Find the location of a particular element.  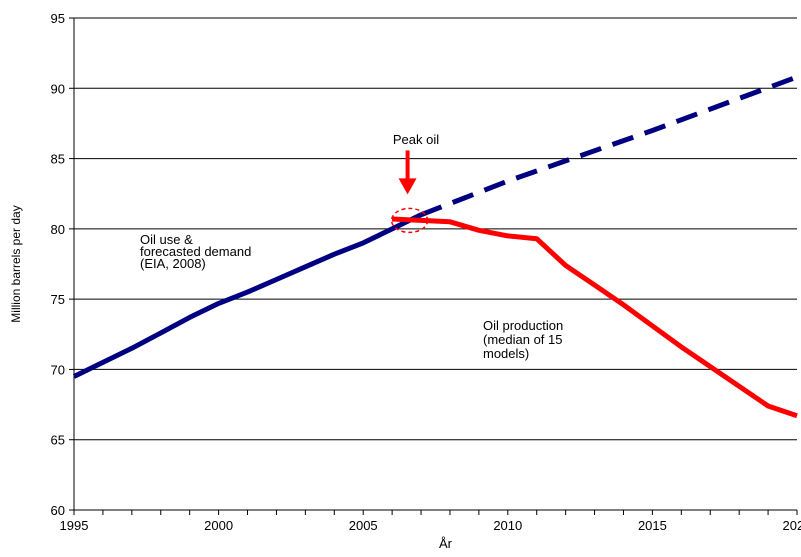

y-tick-label: 60 is located at coordinates (58, 510).